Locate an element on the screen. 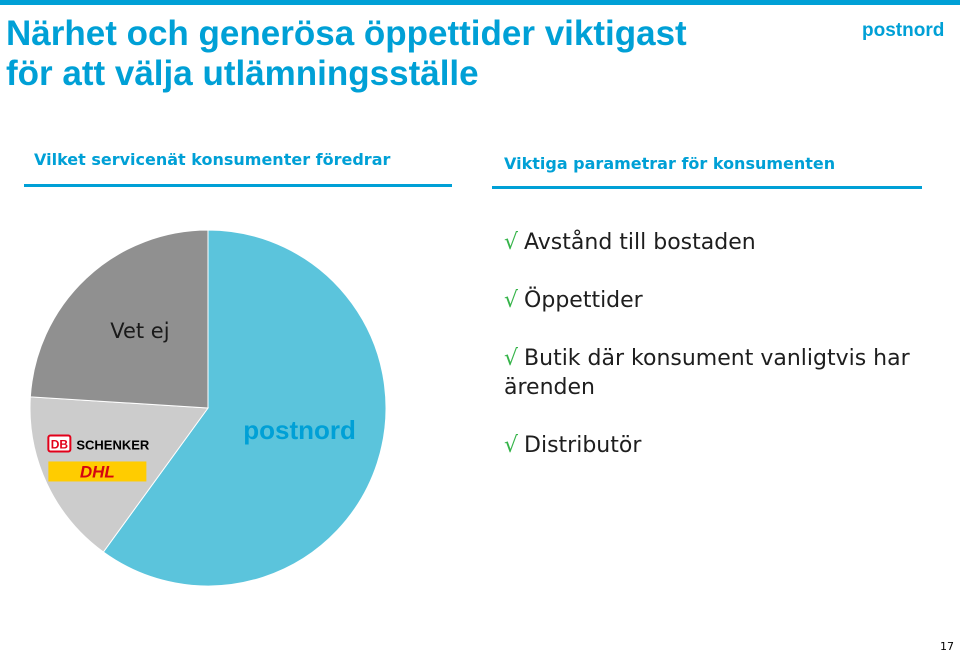 The width and height of the screenshot is (960, 653). dhl-logo-text: DHL is located at coordinates (97, 471).